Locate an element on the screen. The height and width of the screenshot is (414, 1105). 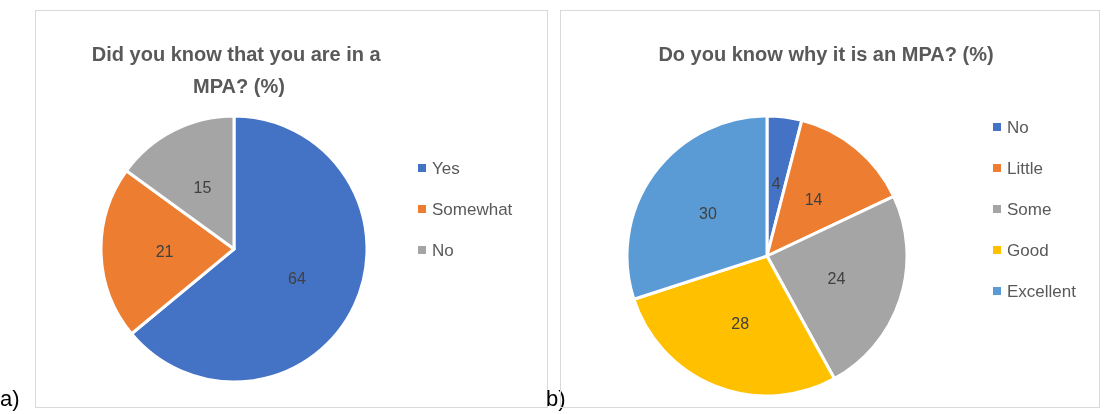
legend-label: Some is located at coordinates (1029, 209).